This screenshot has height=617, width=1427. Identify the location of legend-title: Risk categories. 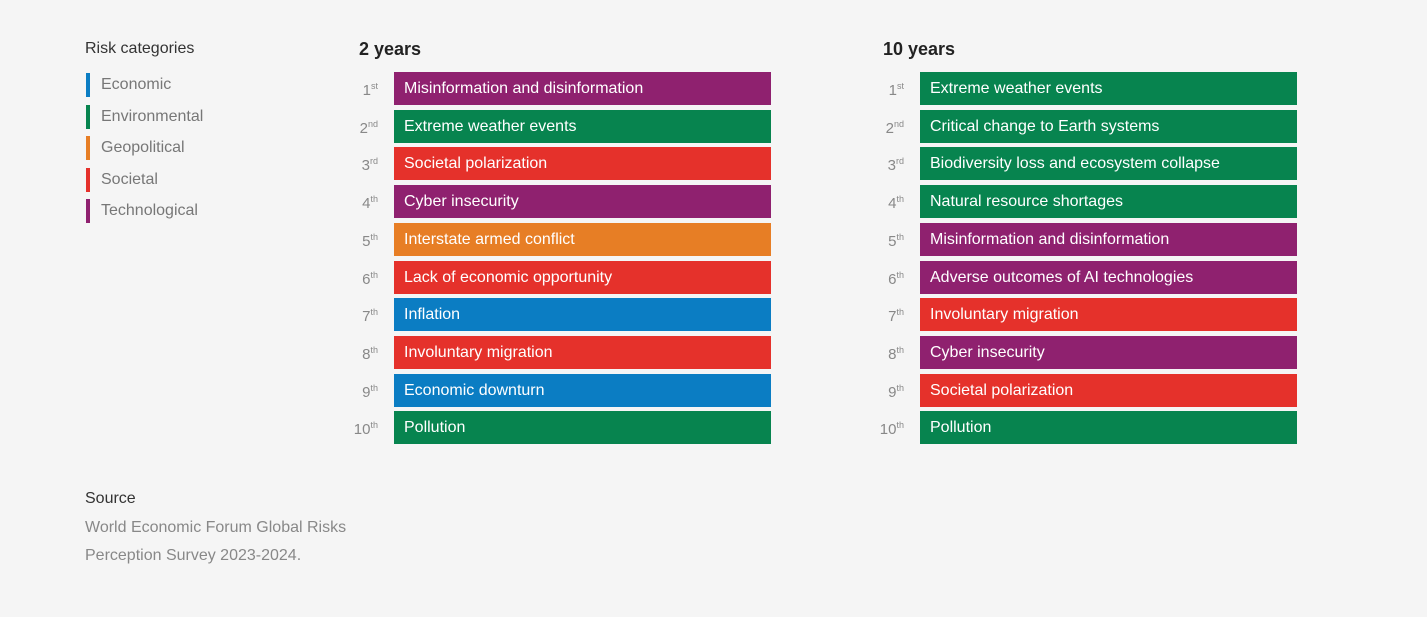
(140, 48).